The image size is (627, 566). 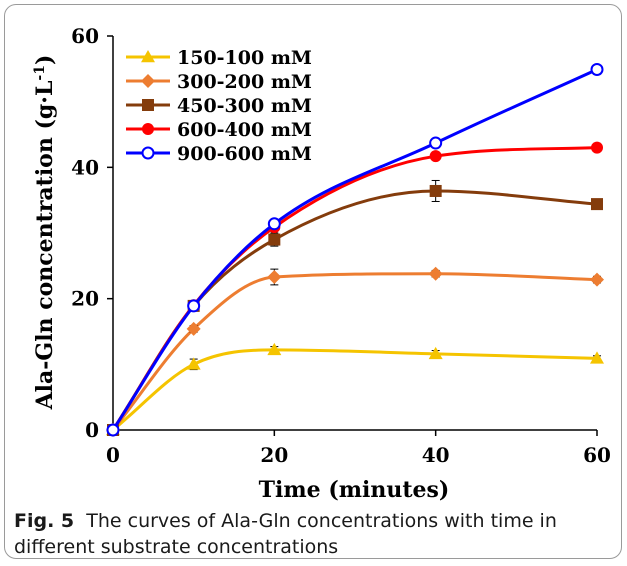 I want to click on y-tick-label: 20, so click(x=85, y=299).